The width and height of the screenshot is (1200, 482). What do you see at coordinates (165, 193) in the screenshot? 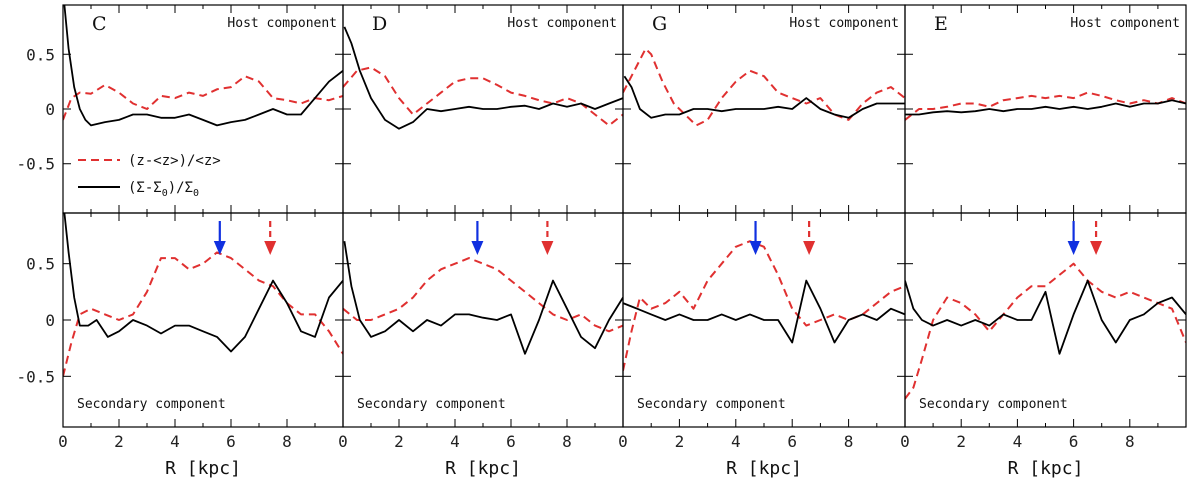
I see `legend-sigma-sub1: 0` at bounding box center [165, 193].